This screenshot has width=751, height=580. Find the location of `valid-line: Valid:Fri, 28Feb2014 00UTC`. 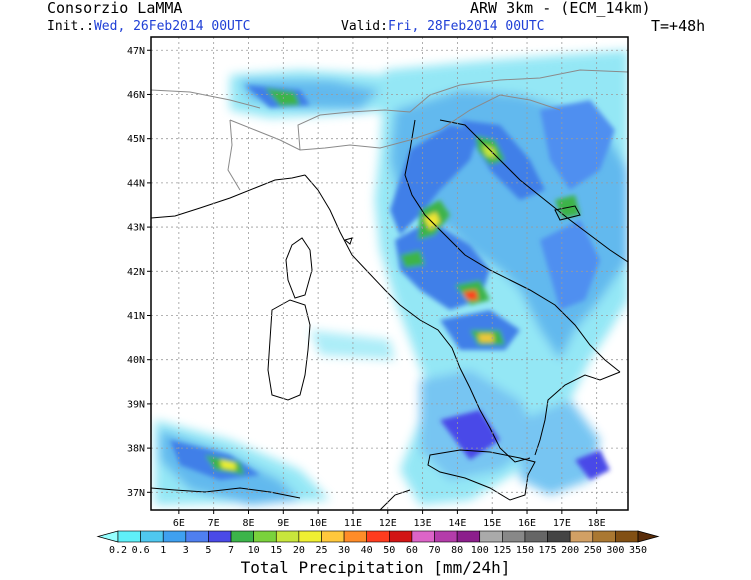

valid-line: Valid:Fri, 28Feb2014 00UTC is located at coordinates (443, 26).